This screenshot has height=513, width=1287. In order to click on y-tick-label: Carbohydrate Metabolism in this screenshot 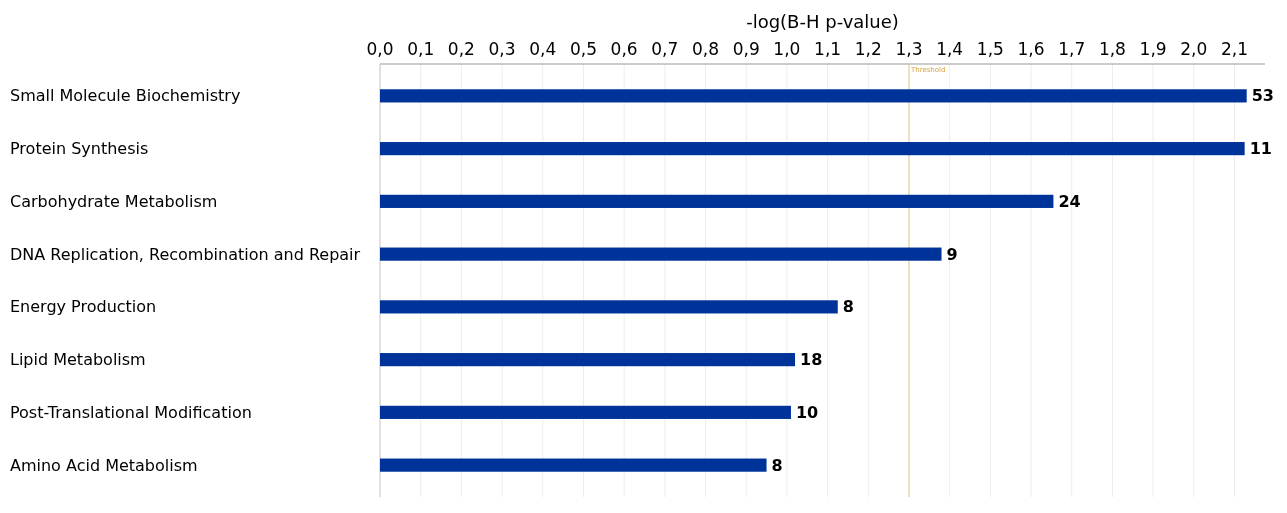, I will do `click(114, 201)`.